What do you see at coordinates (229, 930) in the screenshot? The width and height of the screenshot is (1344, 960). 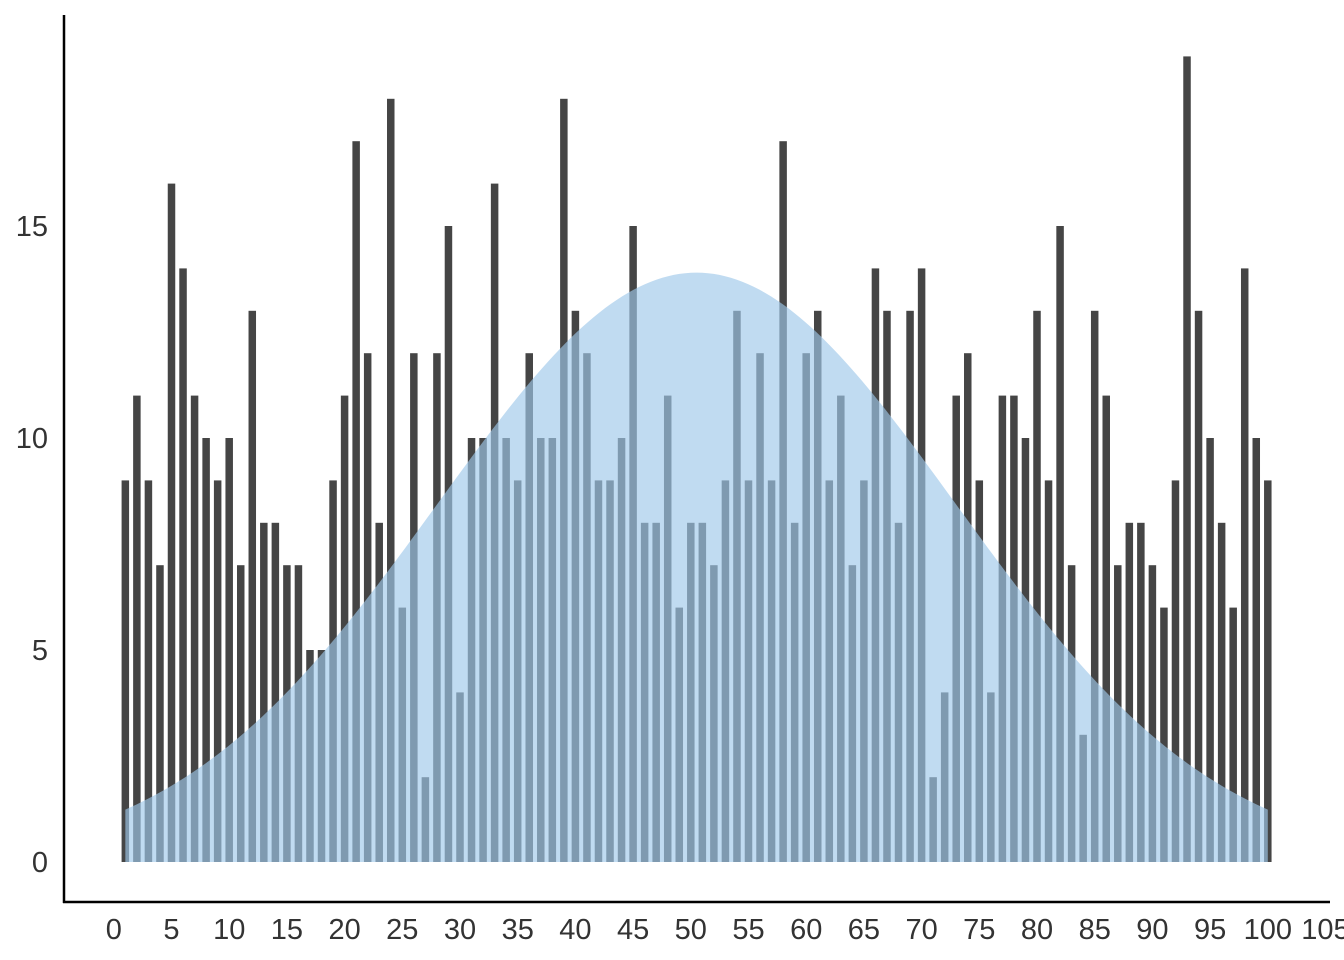 I see `x-tick-label: 10` at bounding box center [229, 930].